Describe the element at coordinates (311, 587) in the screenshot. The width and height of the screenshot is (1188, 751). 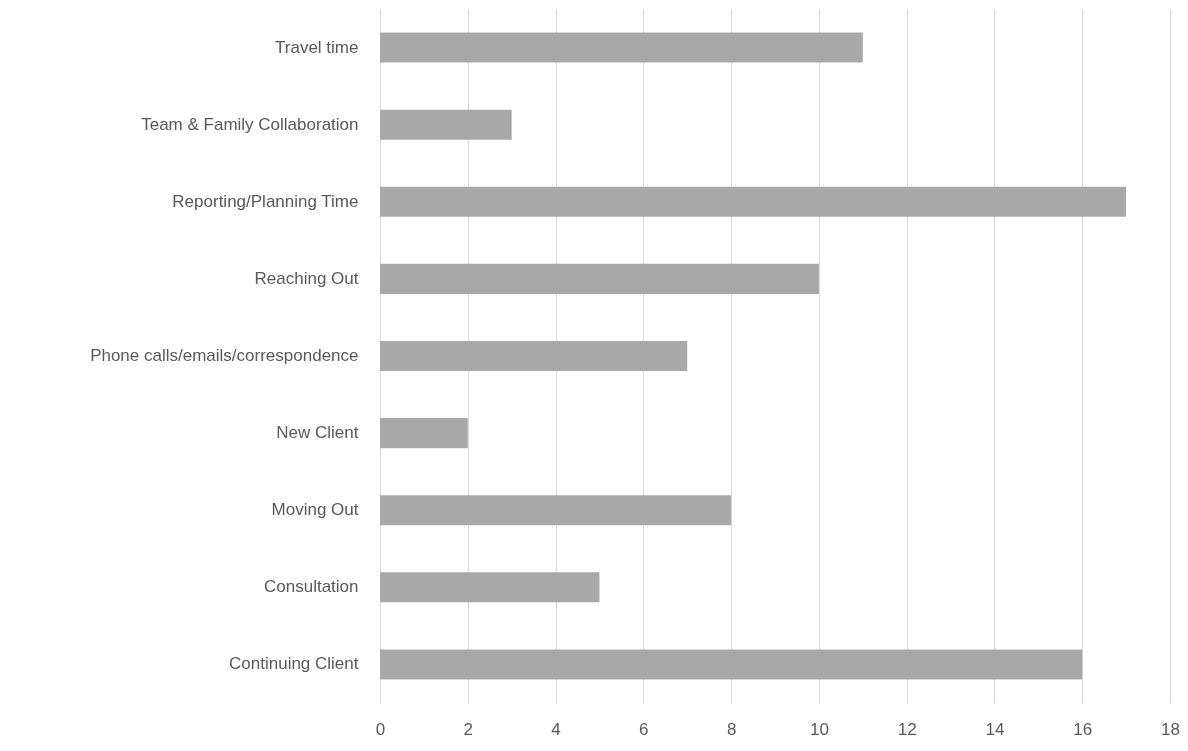
I see `y-tick-label: Consultation` at that location.